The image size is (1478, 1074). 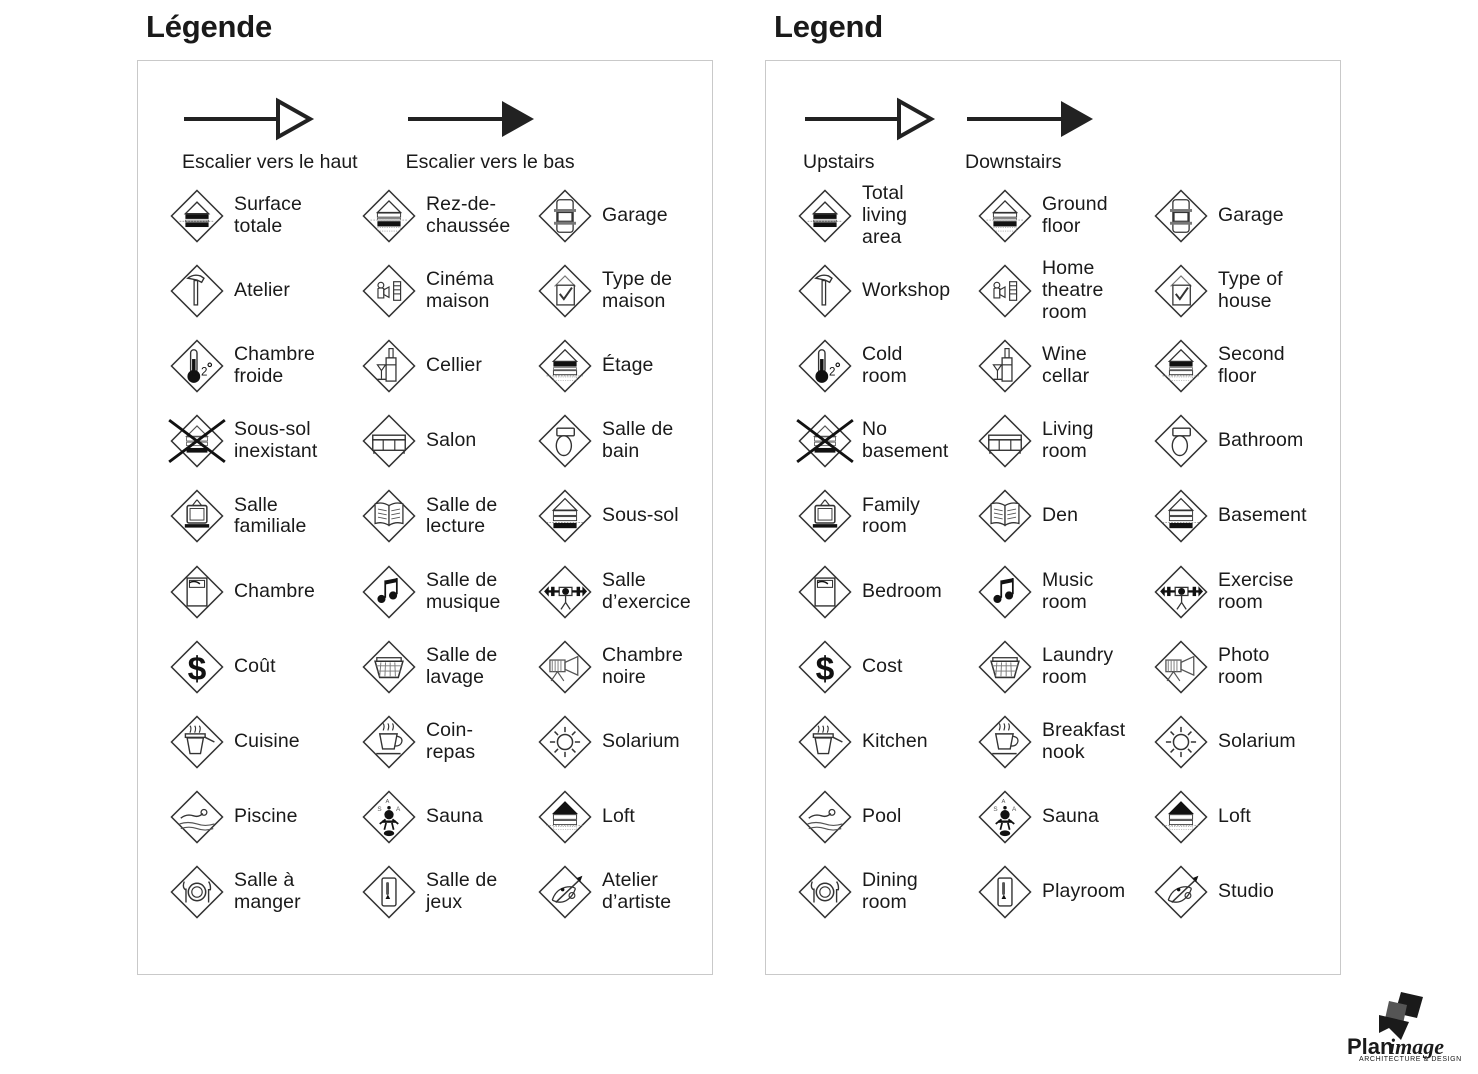 I want to click on label-line-1: Breakfast, so click(x=1084, y=730).